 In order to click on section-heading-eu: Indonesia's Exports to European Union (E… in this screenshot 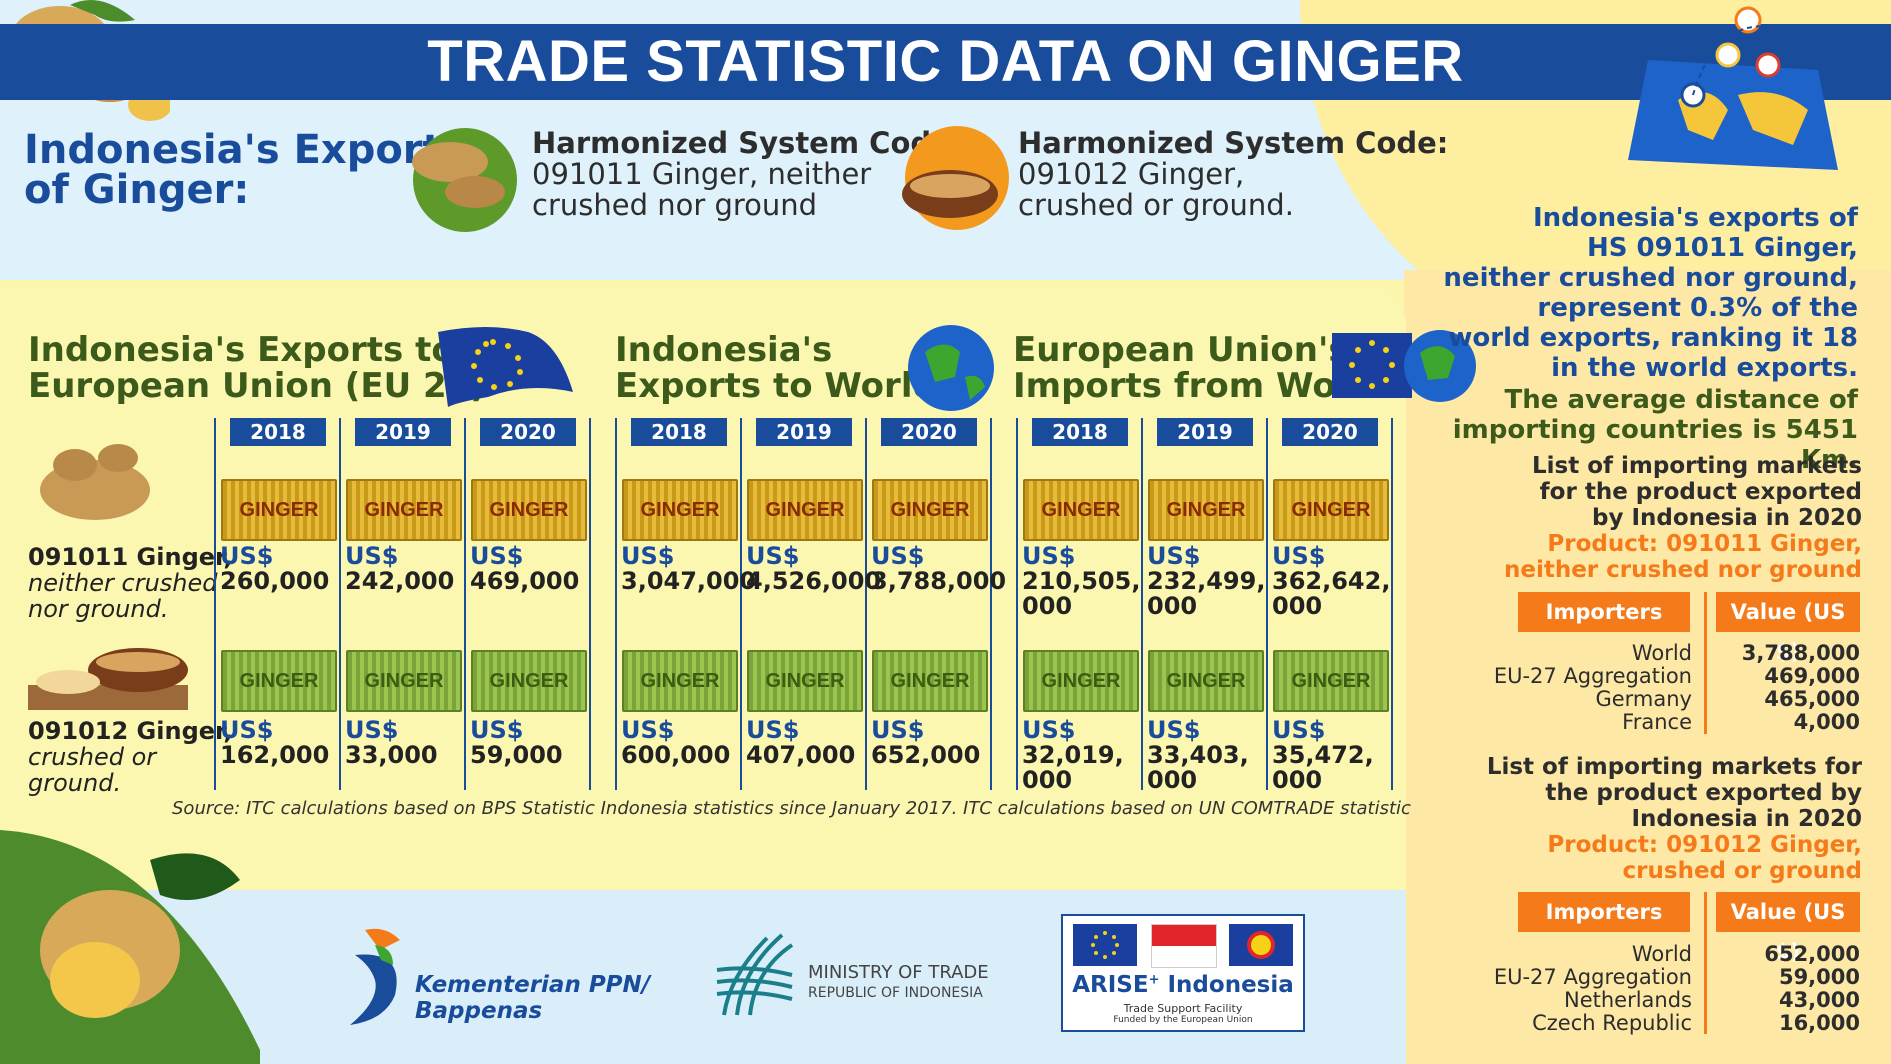, I will do `click(257, 368)`.